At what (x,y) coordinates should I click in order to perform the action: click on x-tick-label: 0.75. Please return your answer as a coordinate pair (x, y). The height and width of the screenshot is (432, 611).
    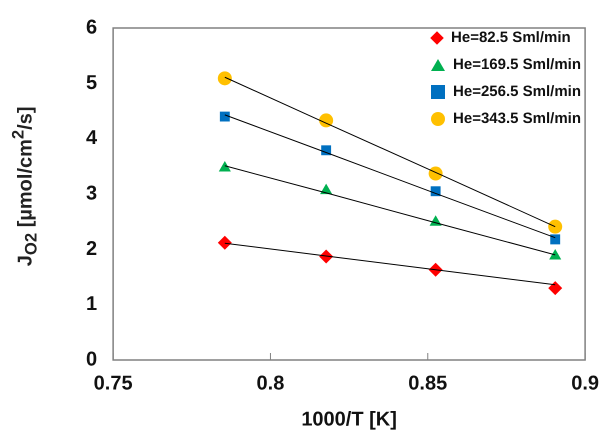
    Looking at the image, I should click on (113, 383).